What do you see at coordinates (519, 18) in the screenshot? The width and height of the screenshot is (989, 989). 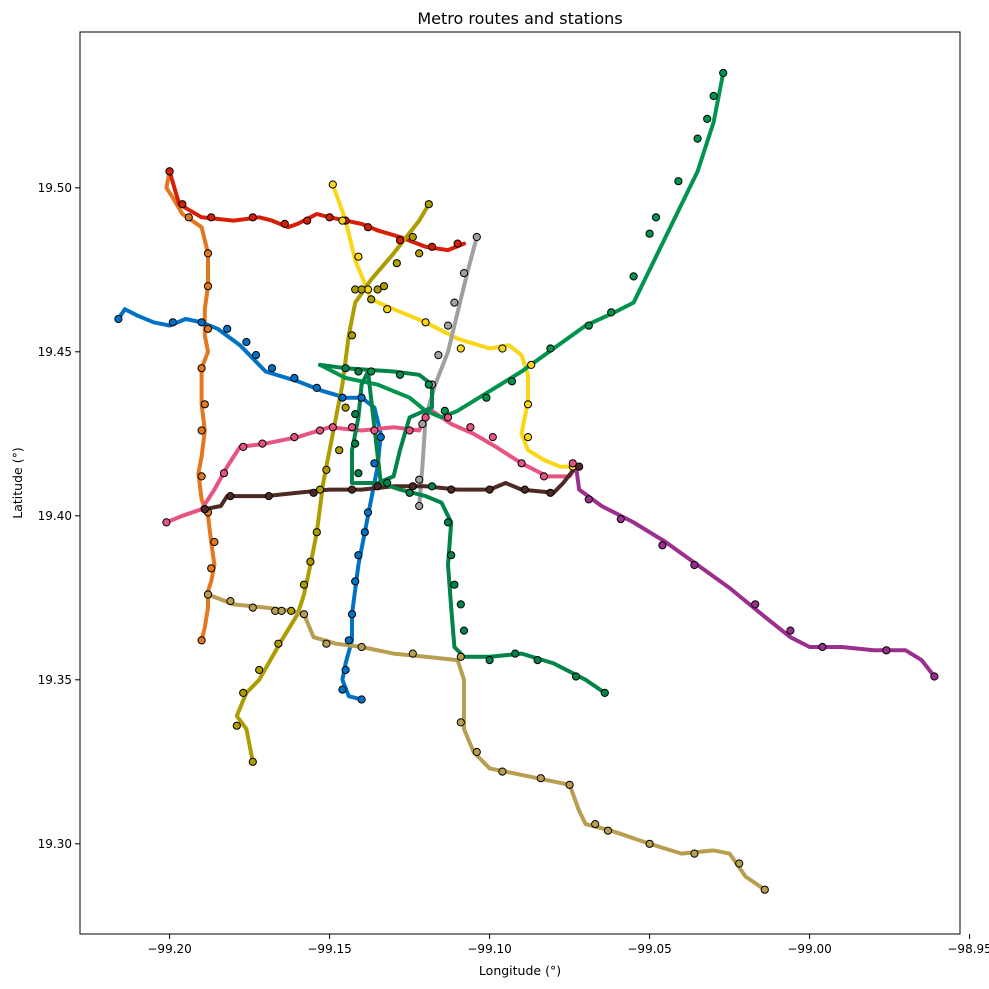 I see `chart-title: Metro routes and stations` at bounding box center [519, 18].